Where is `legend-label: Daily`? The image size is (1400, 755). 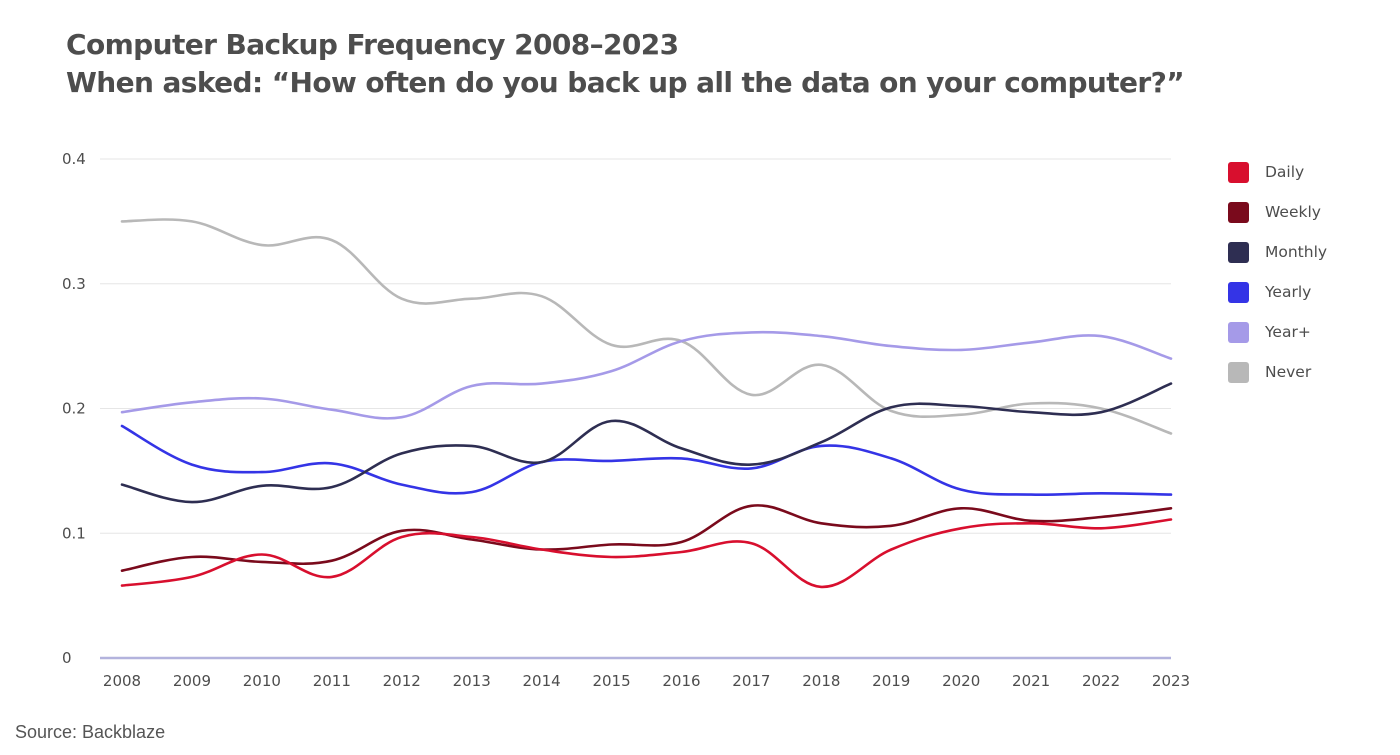
legend-label: Daily is located at coordinates (1285, 172).